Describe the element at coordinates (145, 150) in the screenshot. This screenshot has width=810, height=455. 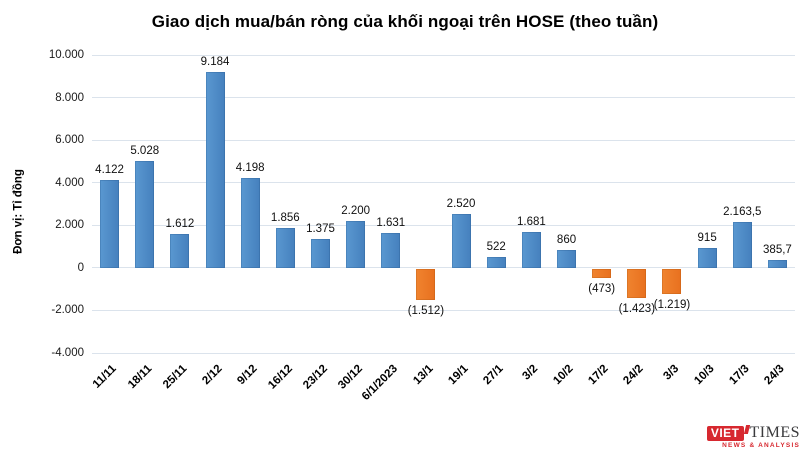
I see `data-label: 5.028` at that location.